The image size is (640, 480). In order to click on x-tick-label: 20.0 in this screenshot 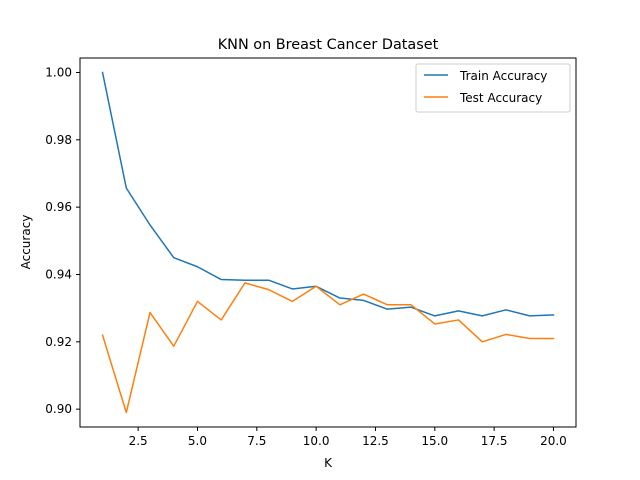, I will do `click(553, 441)`.